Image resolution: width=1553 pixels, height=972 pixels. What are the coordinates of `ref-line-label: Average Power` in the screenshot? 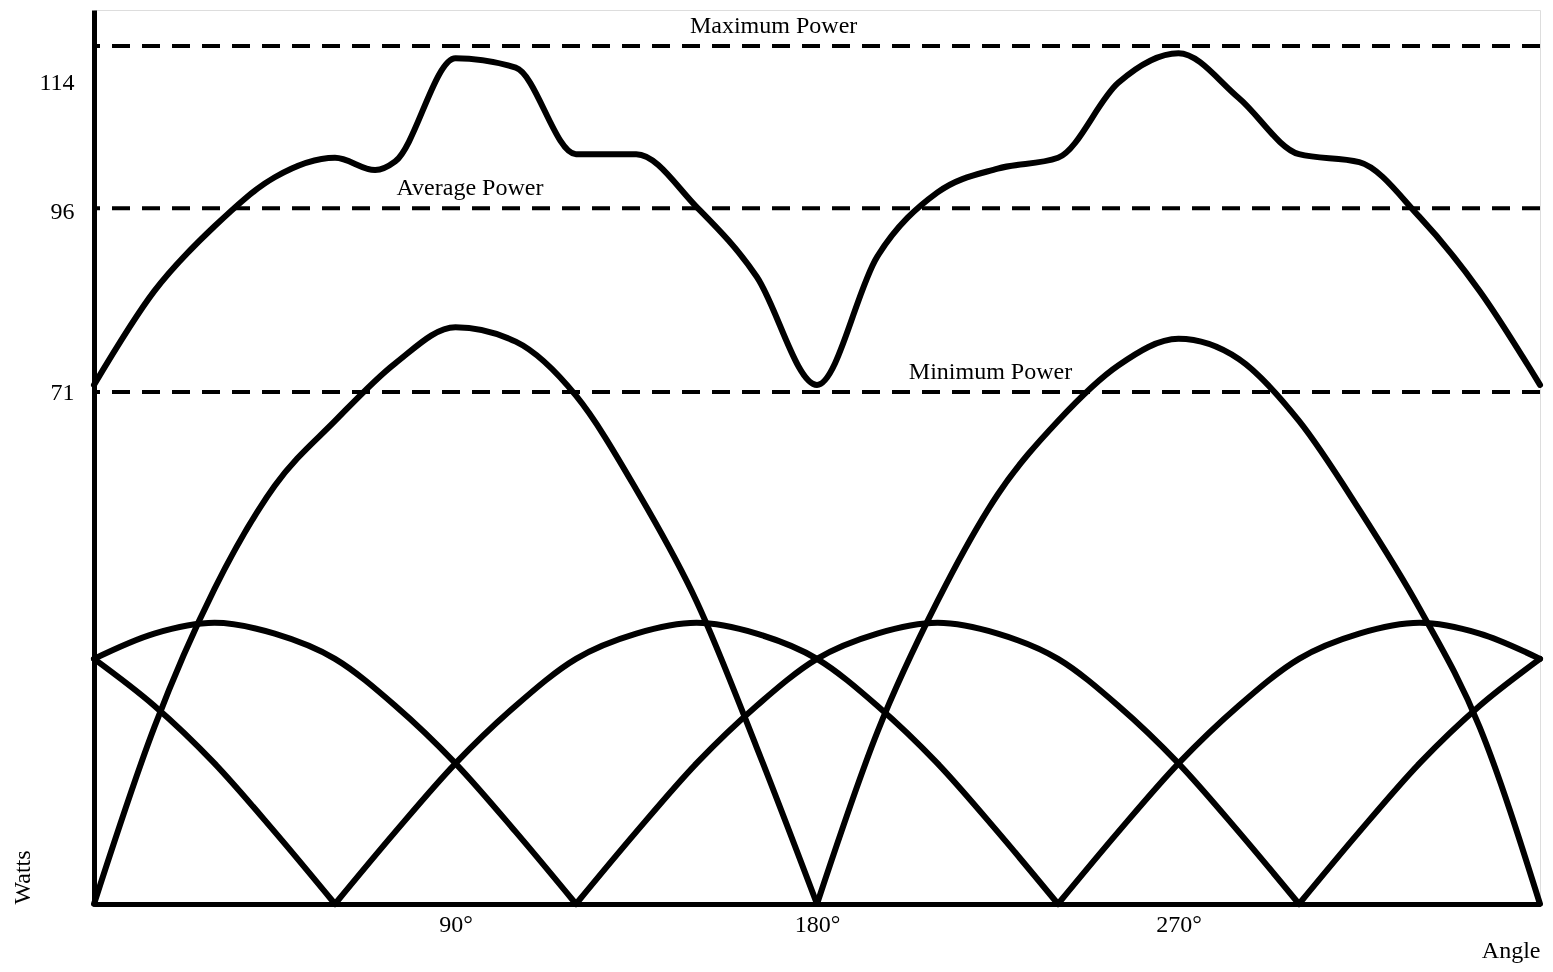 It's located at (470, 187).